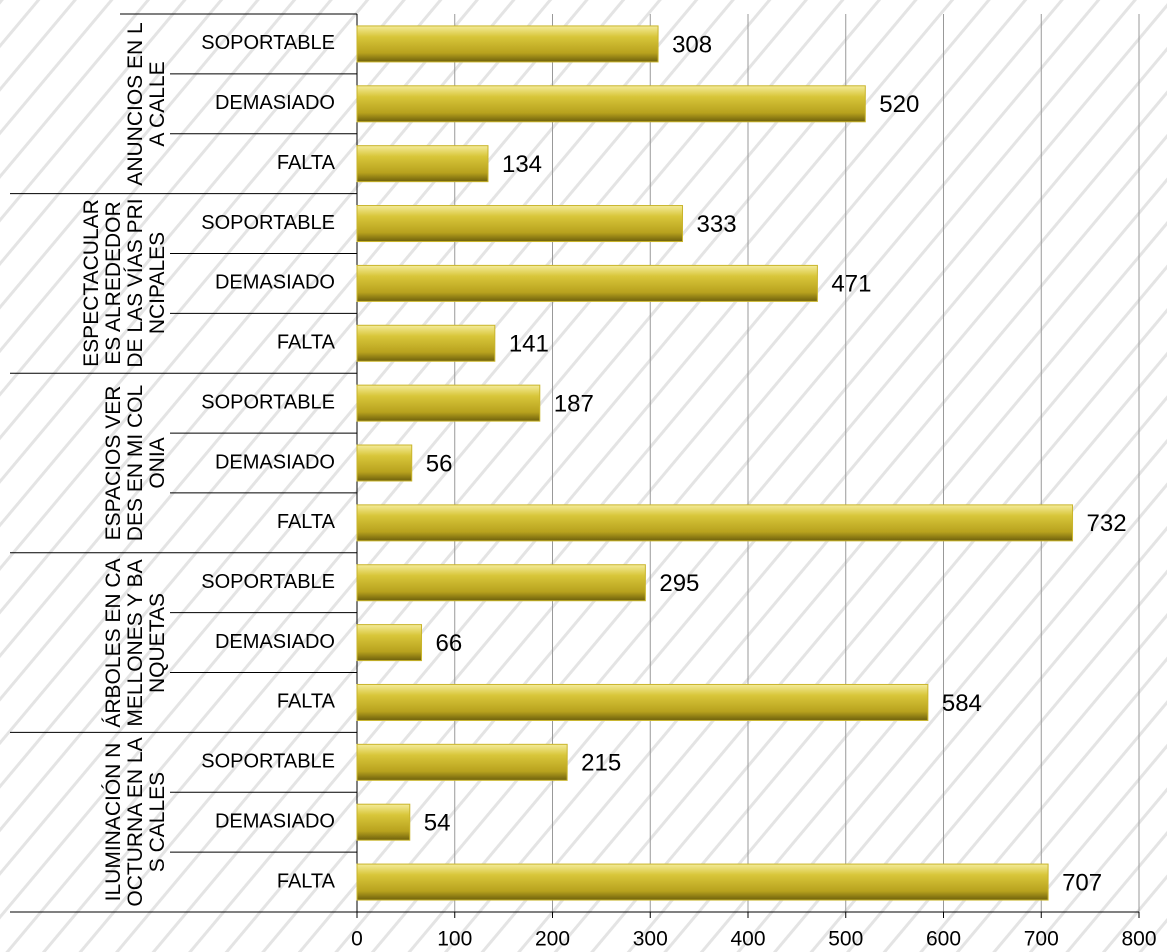  Describe the element at coordinates (135, 463) in the screenshot. I see `group-label: ESPACIOS VERDES EN MI COLONIA` at that location.